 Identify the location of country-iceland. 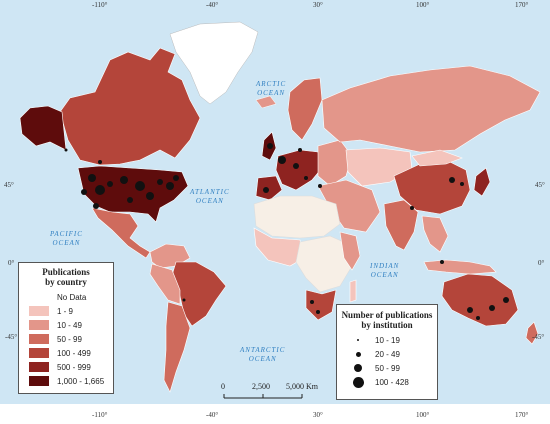
(266, 102).